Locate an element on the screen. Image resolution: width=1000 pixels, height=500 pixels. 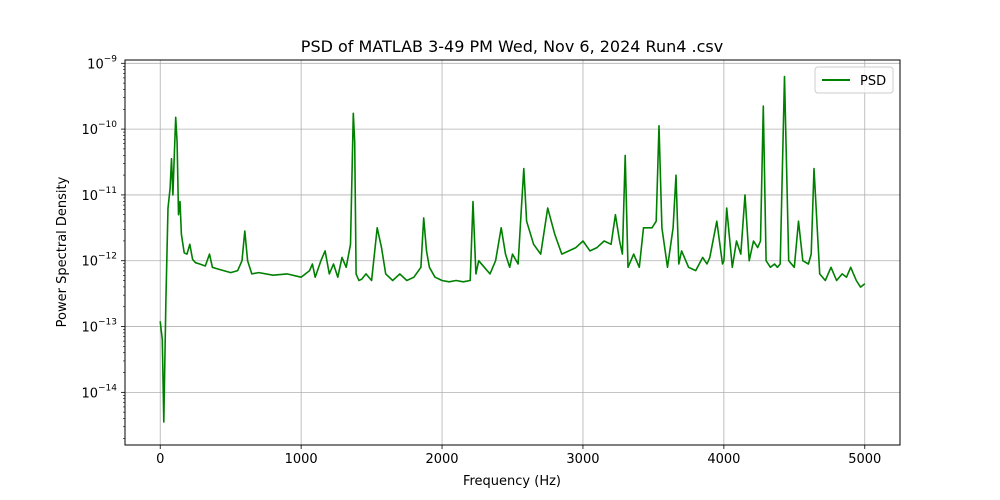
y-axis-label: Power Spectral Density is located at coordinates (62, 251).